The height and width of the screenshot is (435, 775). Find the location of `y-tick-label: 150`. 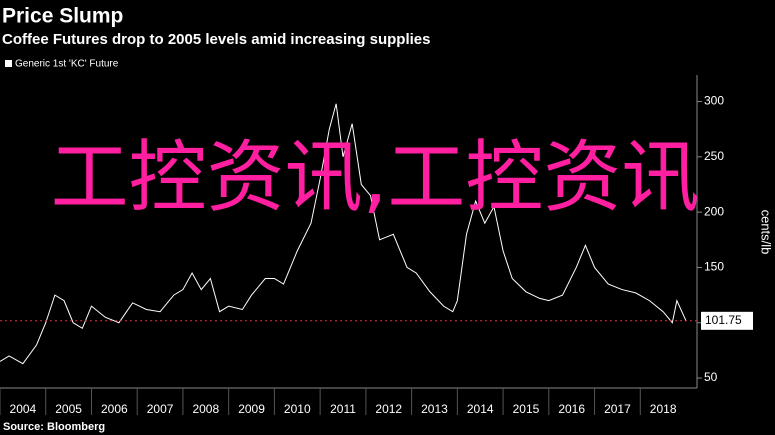

y-tick-label: 150 is located at coordinates (714, 267).